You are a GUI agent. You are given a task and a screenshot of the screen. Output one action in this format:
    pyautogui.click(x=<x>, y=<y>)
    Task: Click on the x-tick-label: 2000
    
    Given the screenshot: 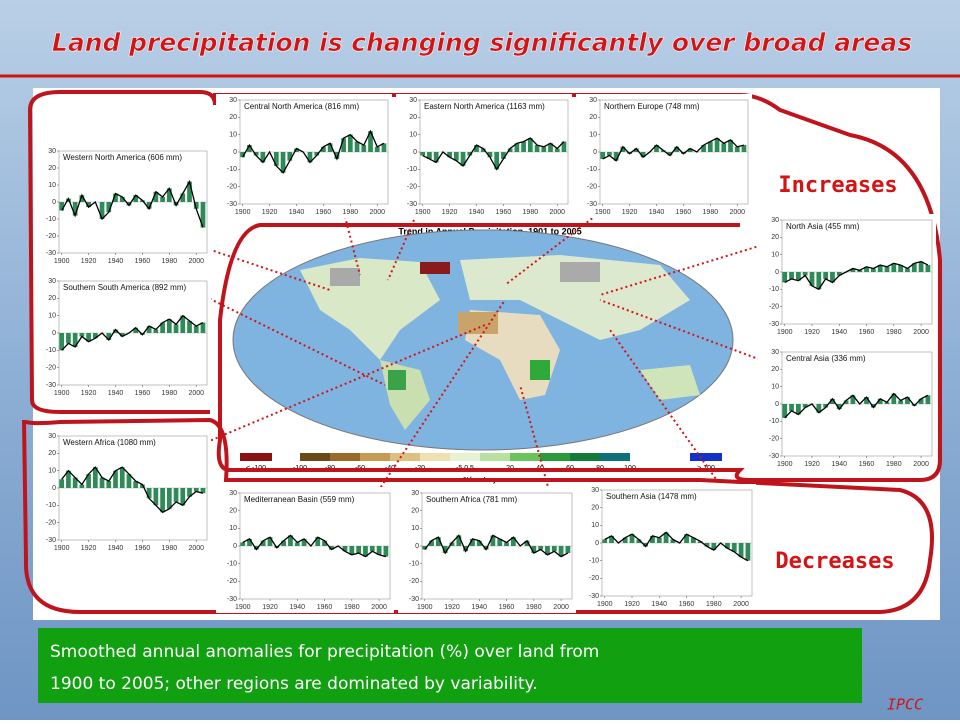 What is the action you would take?
    pyautogui.click(x=377, y=212)
    